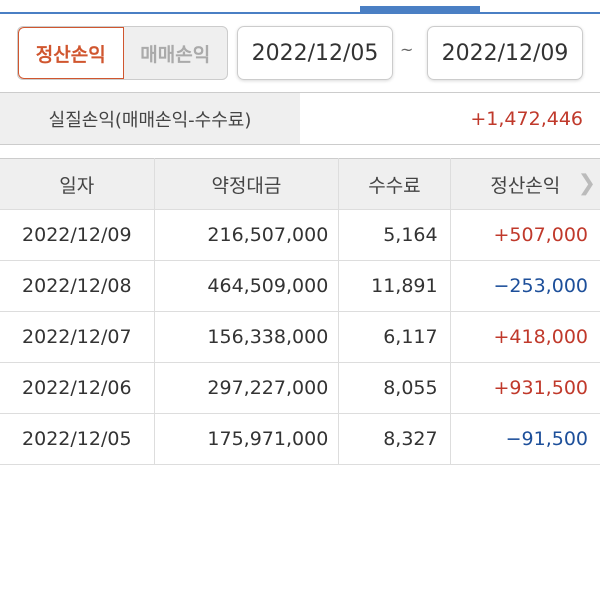 This screenshot has width=600, height=600. Describe the element at coordinates (77, 439) in the screenshot. I see `row-date: 2022/12/05` at that location.